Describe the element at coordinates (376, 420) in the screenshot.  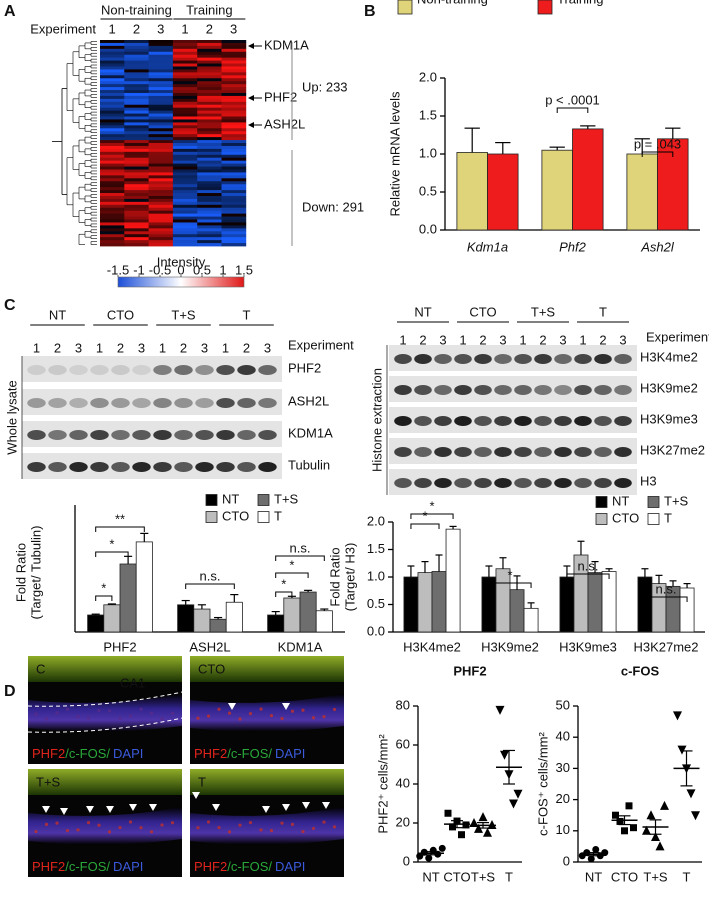
I see `blot-title: Histone extraction` at that location.